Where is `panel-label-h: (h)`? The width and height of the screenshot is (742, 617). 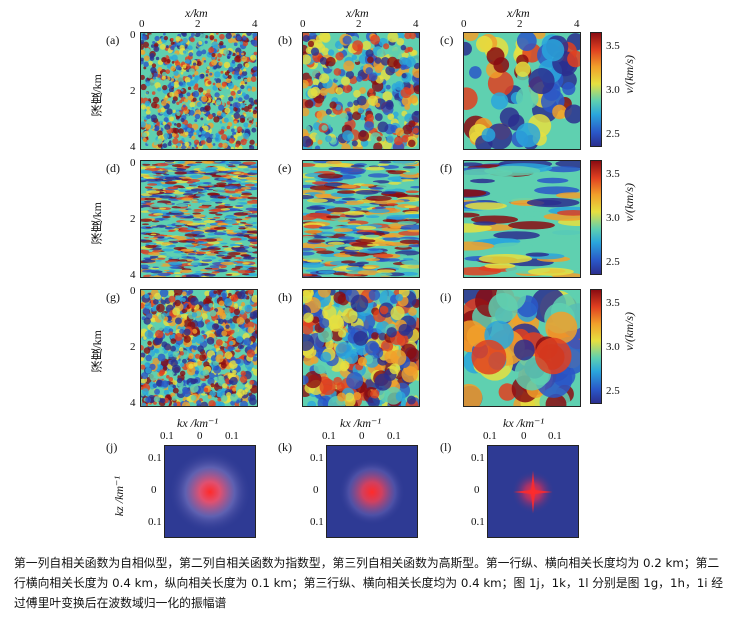 panel-label-h: (h) is located at coordinates (285, 297).